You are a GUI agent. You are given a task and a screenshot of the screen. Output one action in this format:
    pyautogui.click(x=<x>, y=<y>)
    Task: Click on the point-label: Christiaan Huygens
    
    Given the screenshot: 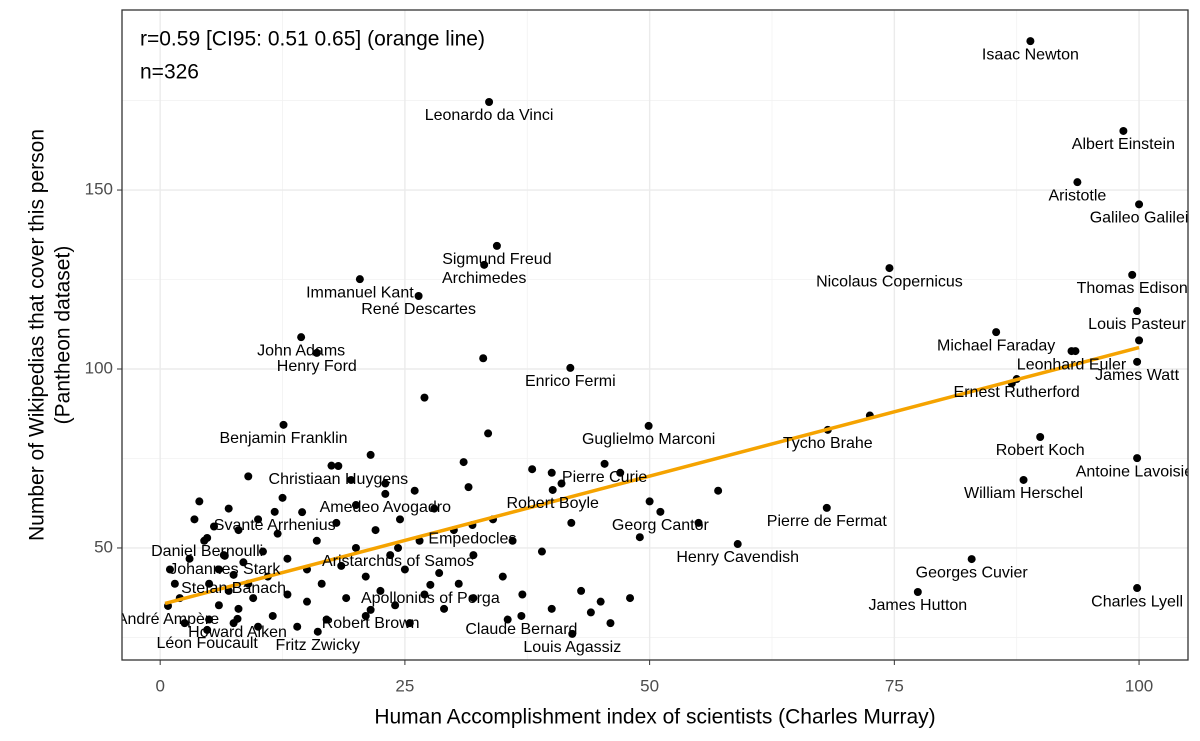 What is the action you would take?
    pyautogui.click(x=339, y=479)
    